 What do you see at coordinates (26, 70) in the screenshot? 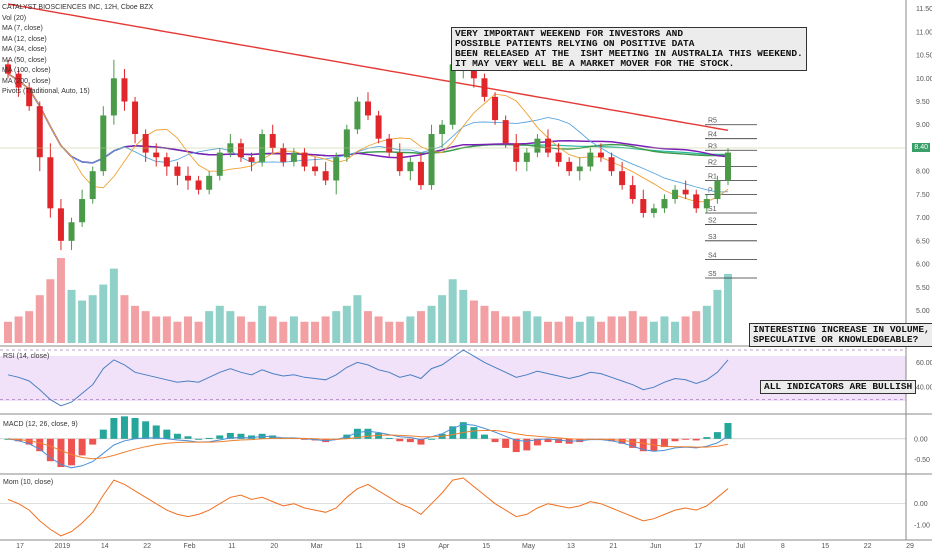
I see `legend-ma100: MA (100, close)` at bounding box center [26, 70].